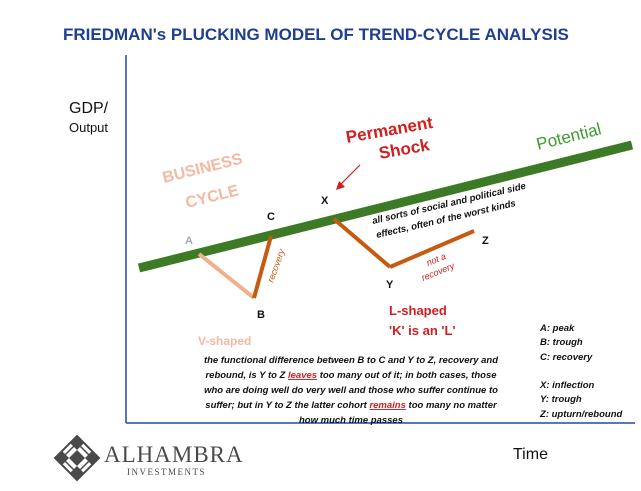 The height and width of the screenshot is (491, 641). Describe the element at coordinates (390, 285) in the screenshot. I see `point-y-label: Y` at that location.